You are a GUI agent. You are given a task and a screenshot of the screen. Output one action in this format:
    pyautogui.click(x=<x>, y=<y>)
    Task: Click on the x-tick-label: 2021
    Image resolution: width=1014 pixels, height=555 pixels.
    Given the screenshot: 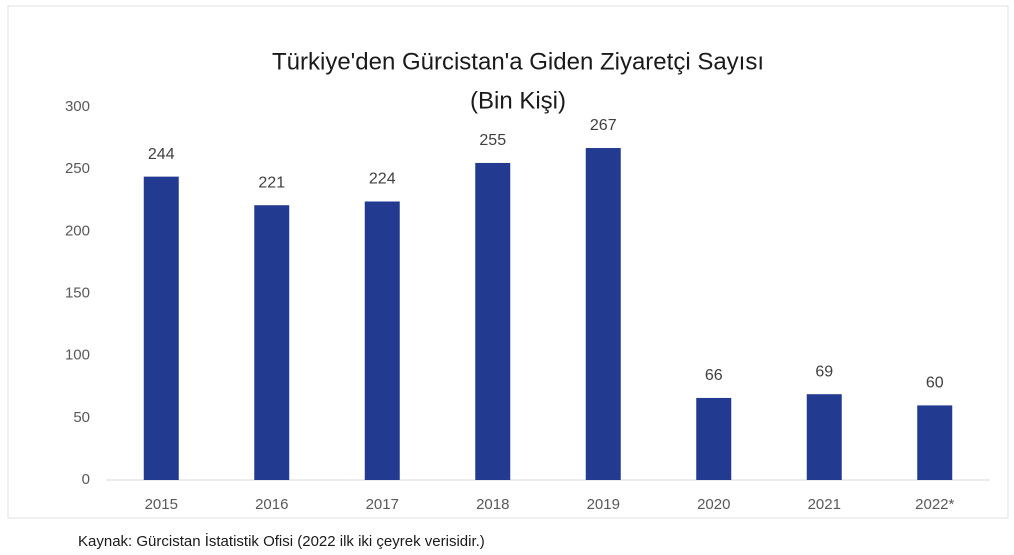 What is the action you would take?
    pyautogui.click(x=824, y=504)
    